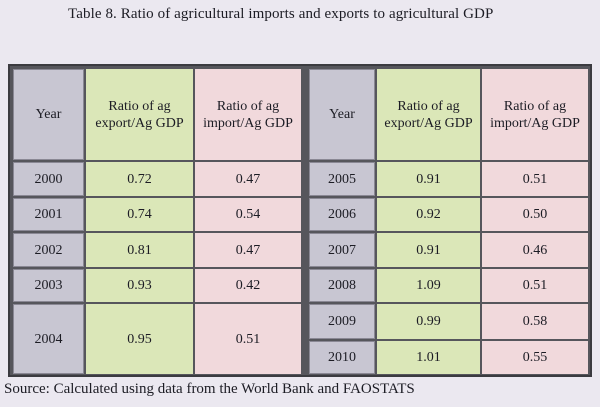 The width and height of the screenshot is (600, 407). What do you see at coordinates (342, 250) in the screenshot?
I see `right-row-3-year: 2007` at bounding box center [342, 250].